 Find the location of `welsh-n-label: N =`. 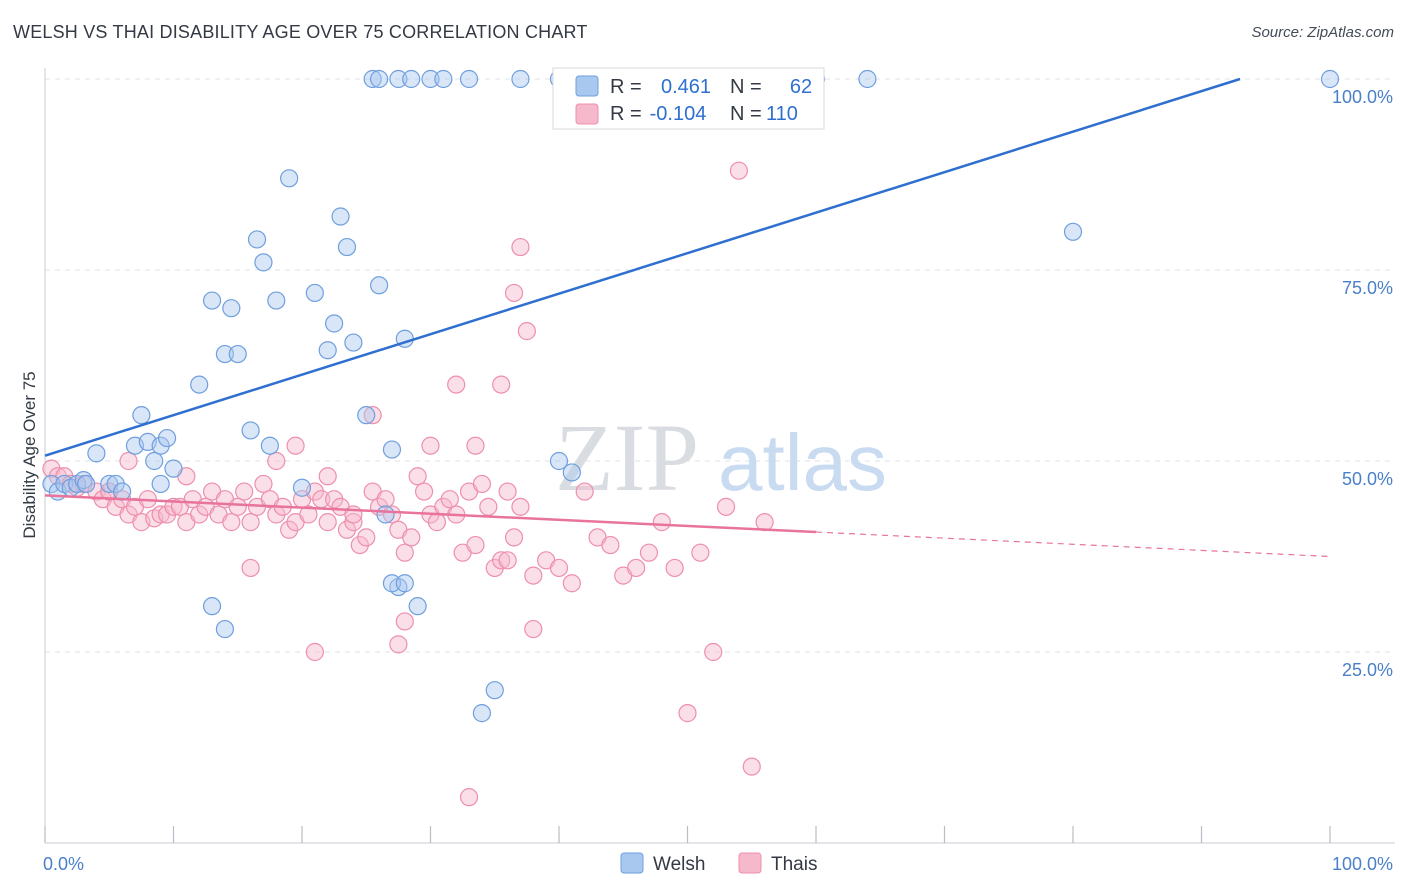

welsh-n-label: N = is located at coordinates (746, 87).